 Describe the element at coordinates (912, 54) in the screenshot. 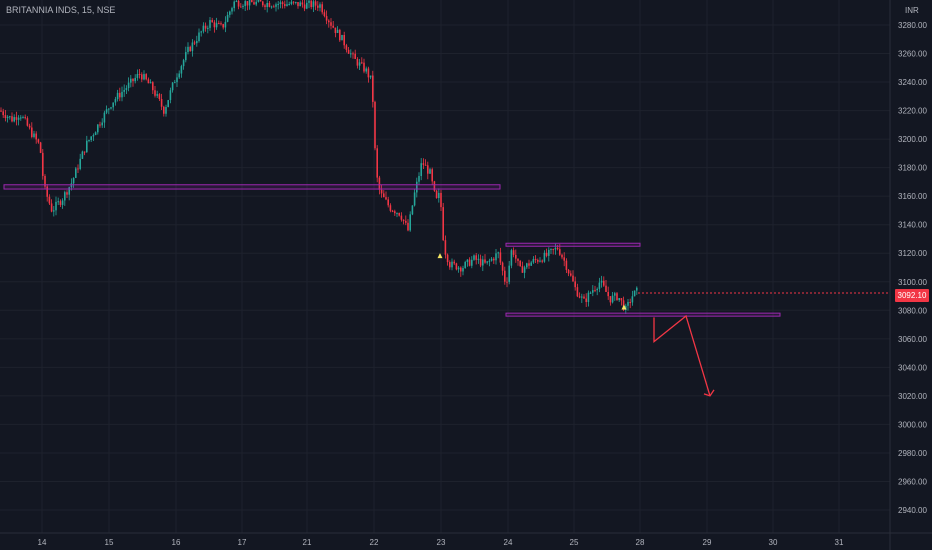

I see `y-tick-label: 3260.00` at that location.